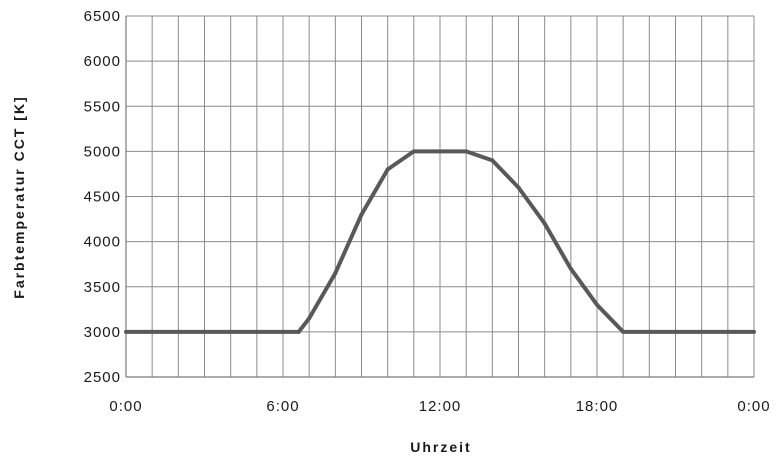  What do you see at coordinates (102, 61) in the screenshot?
I see `y-tick-label: 6000` at bounding box center [102, 61].